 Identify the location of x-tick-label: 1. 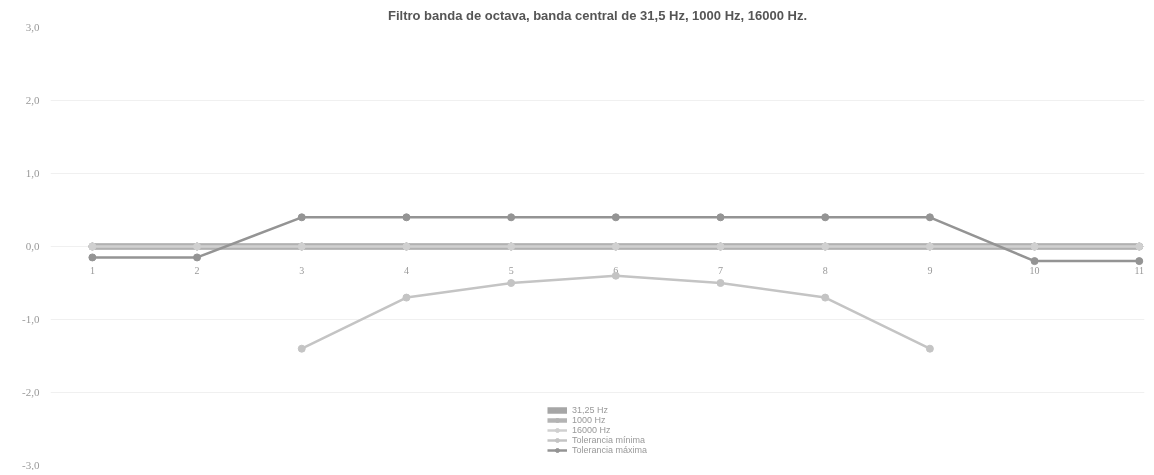
(92, 270).